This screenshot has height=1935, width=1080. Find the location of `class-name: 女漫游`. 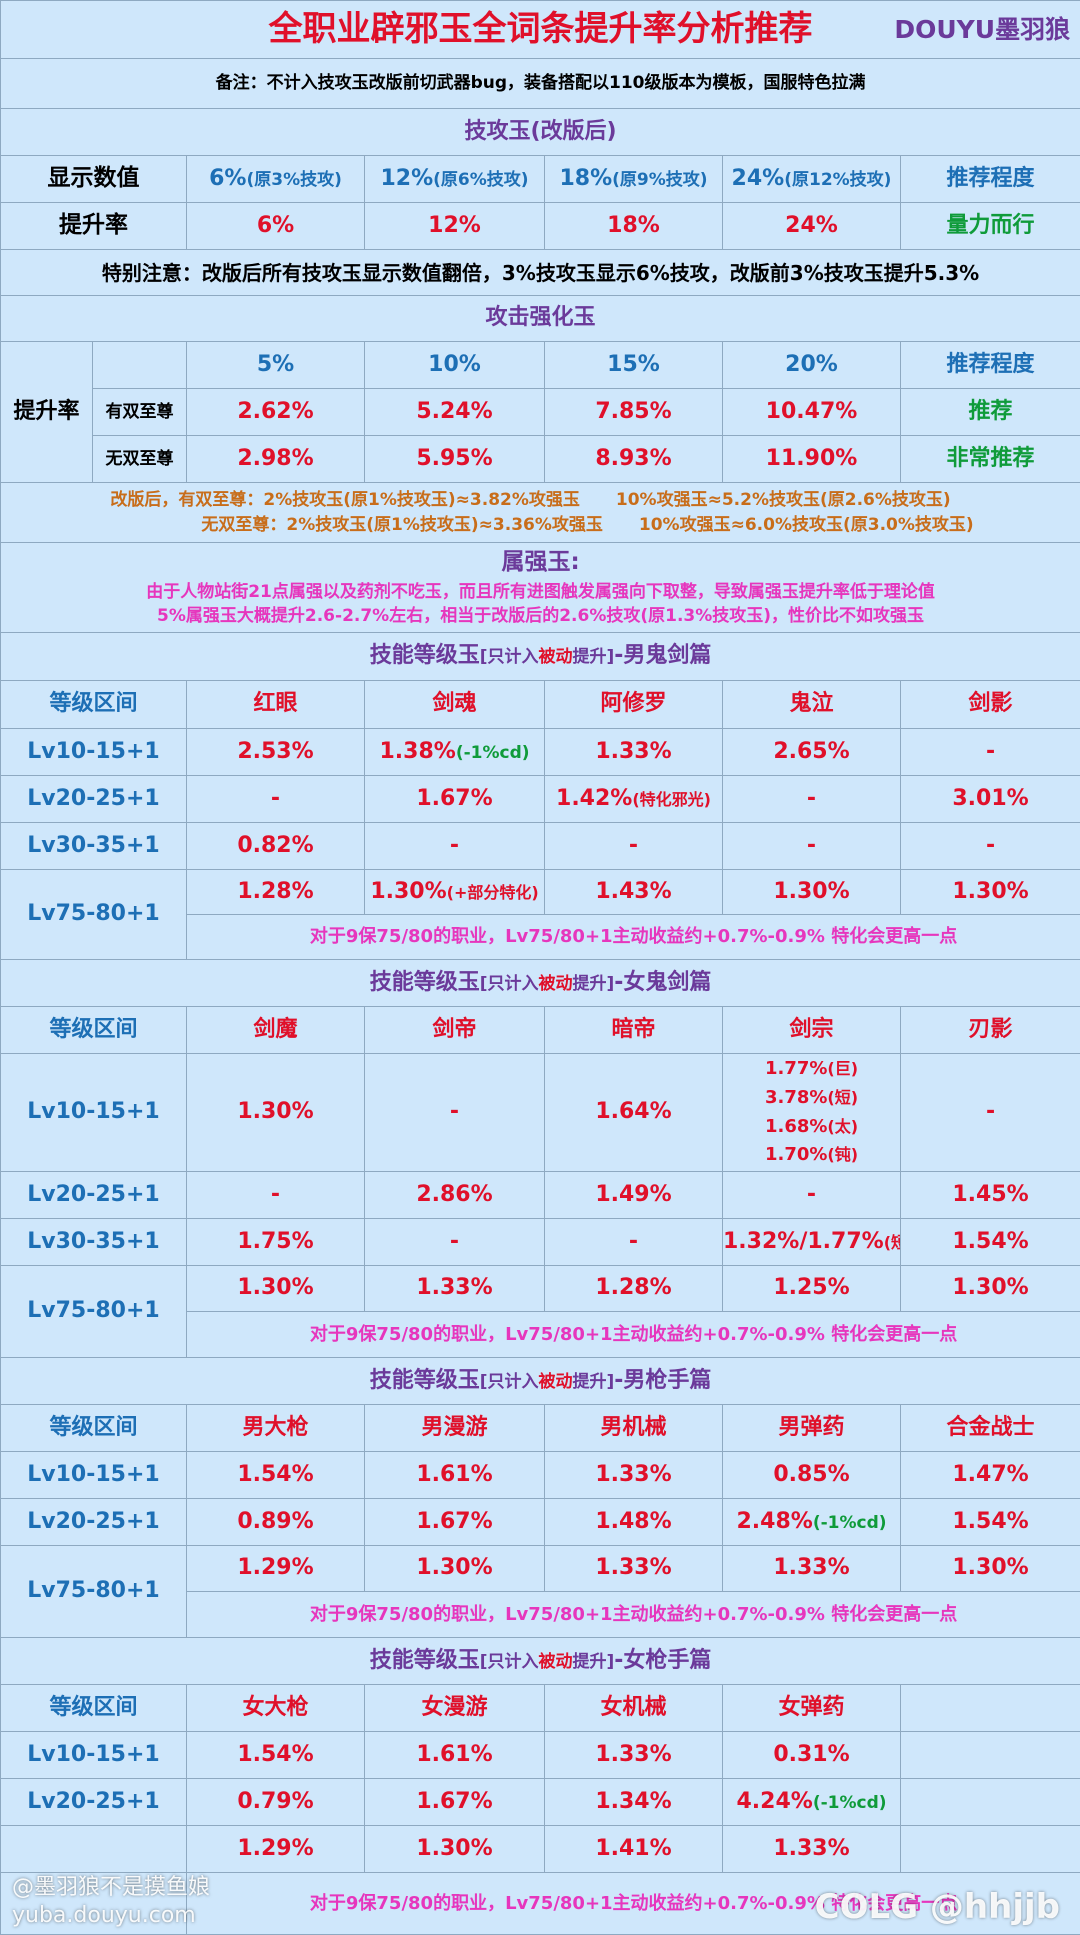

class-name: 女漫游 is located at coordinates (454, 1708).